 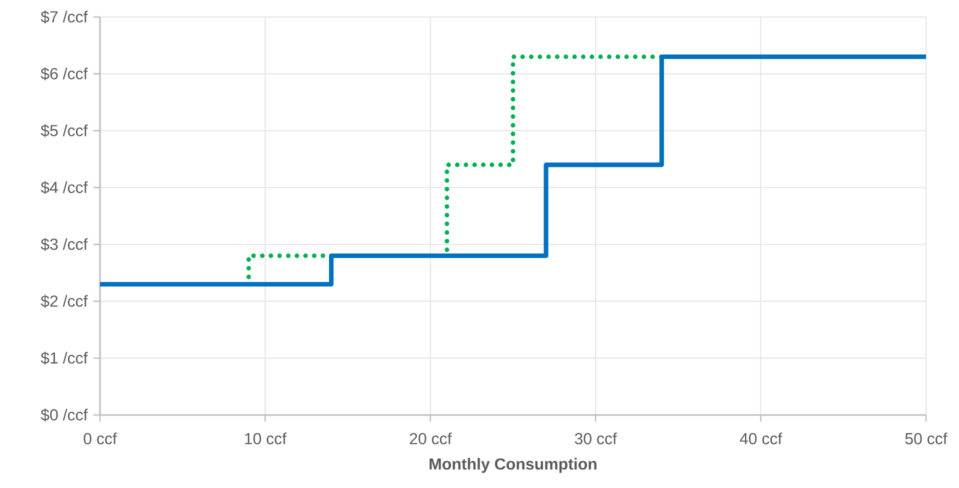 I want to click on x-tick-label: 0 ccf, so click(x=100, y=438).